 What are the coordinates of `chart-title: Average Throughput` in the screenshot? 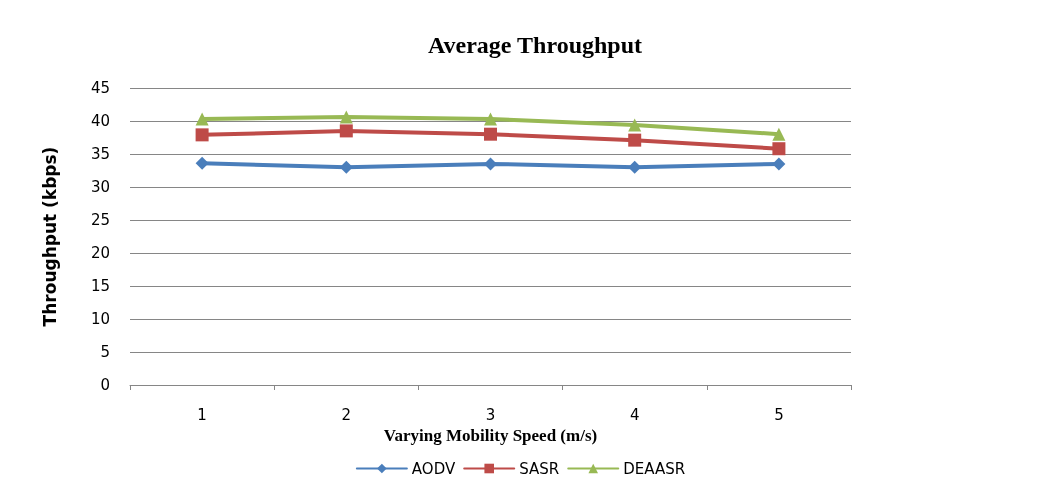 It's located at (535, 45).